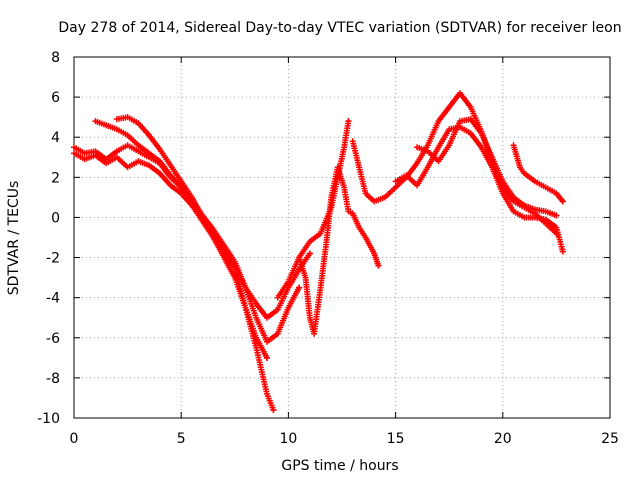 The width and height of the screenshot is (640, 480). What do you see at coordinates (487, 167) in the screenshot?
I see `series-track-i` at bounding box center [487, 167].